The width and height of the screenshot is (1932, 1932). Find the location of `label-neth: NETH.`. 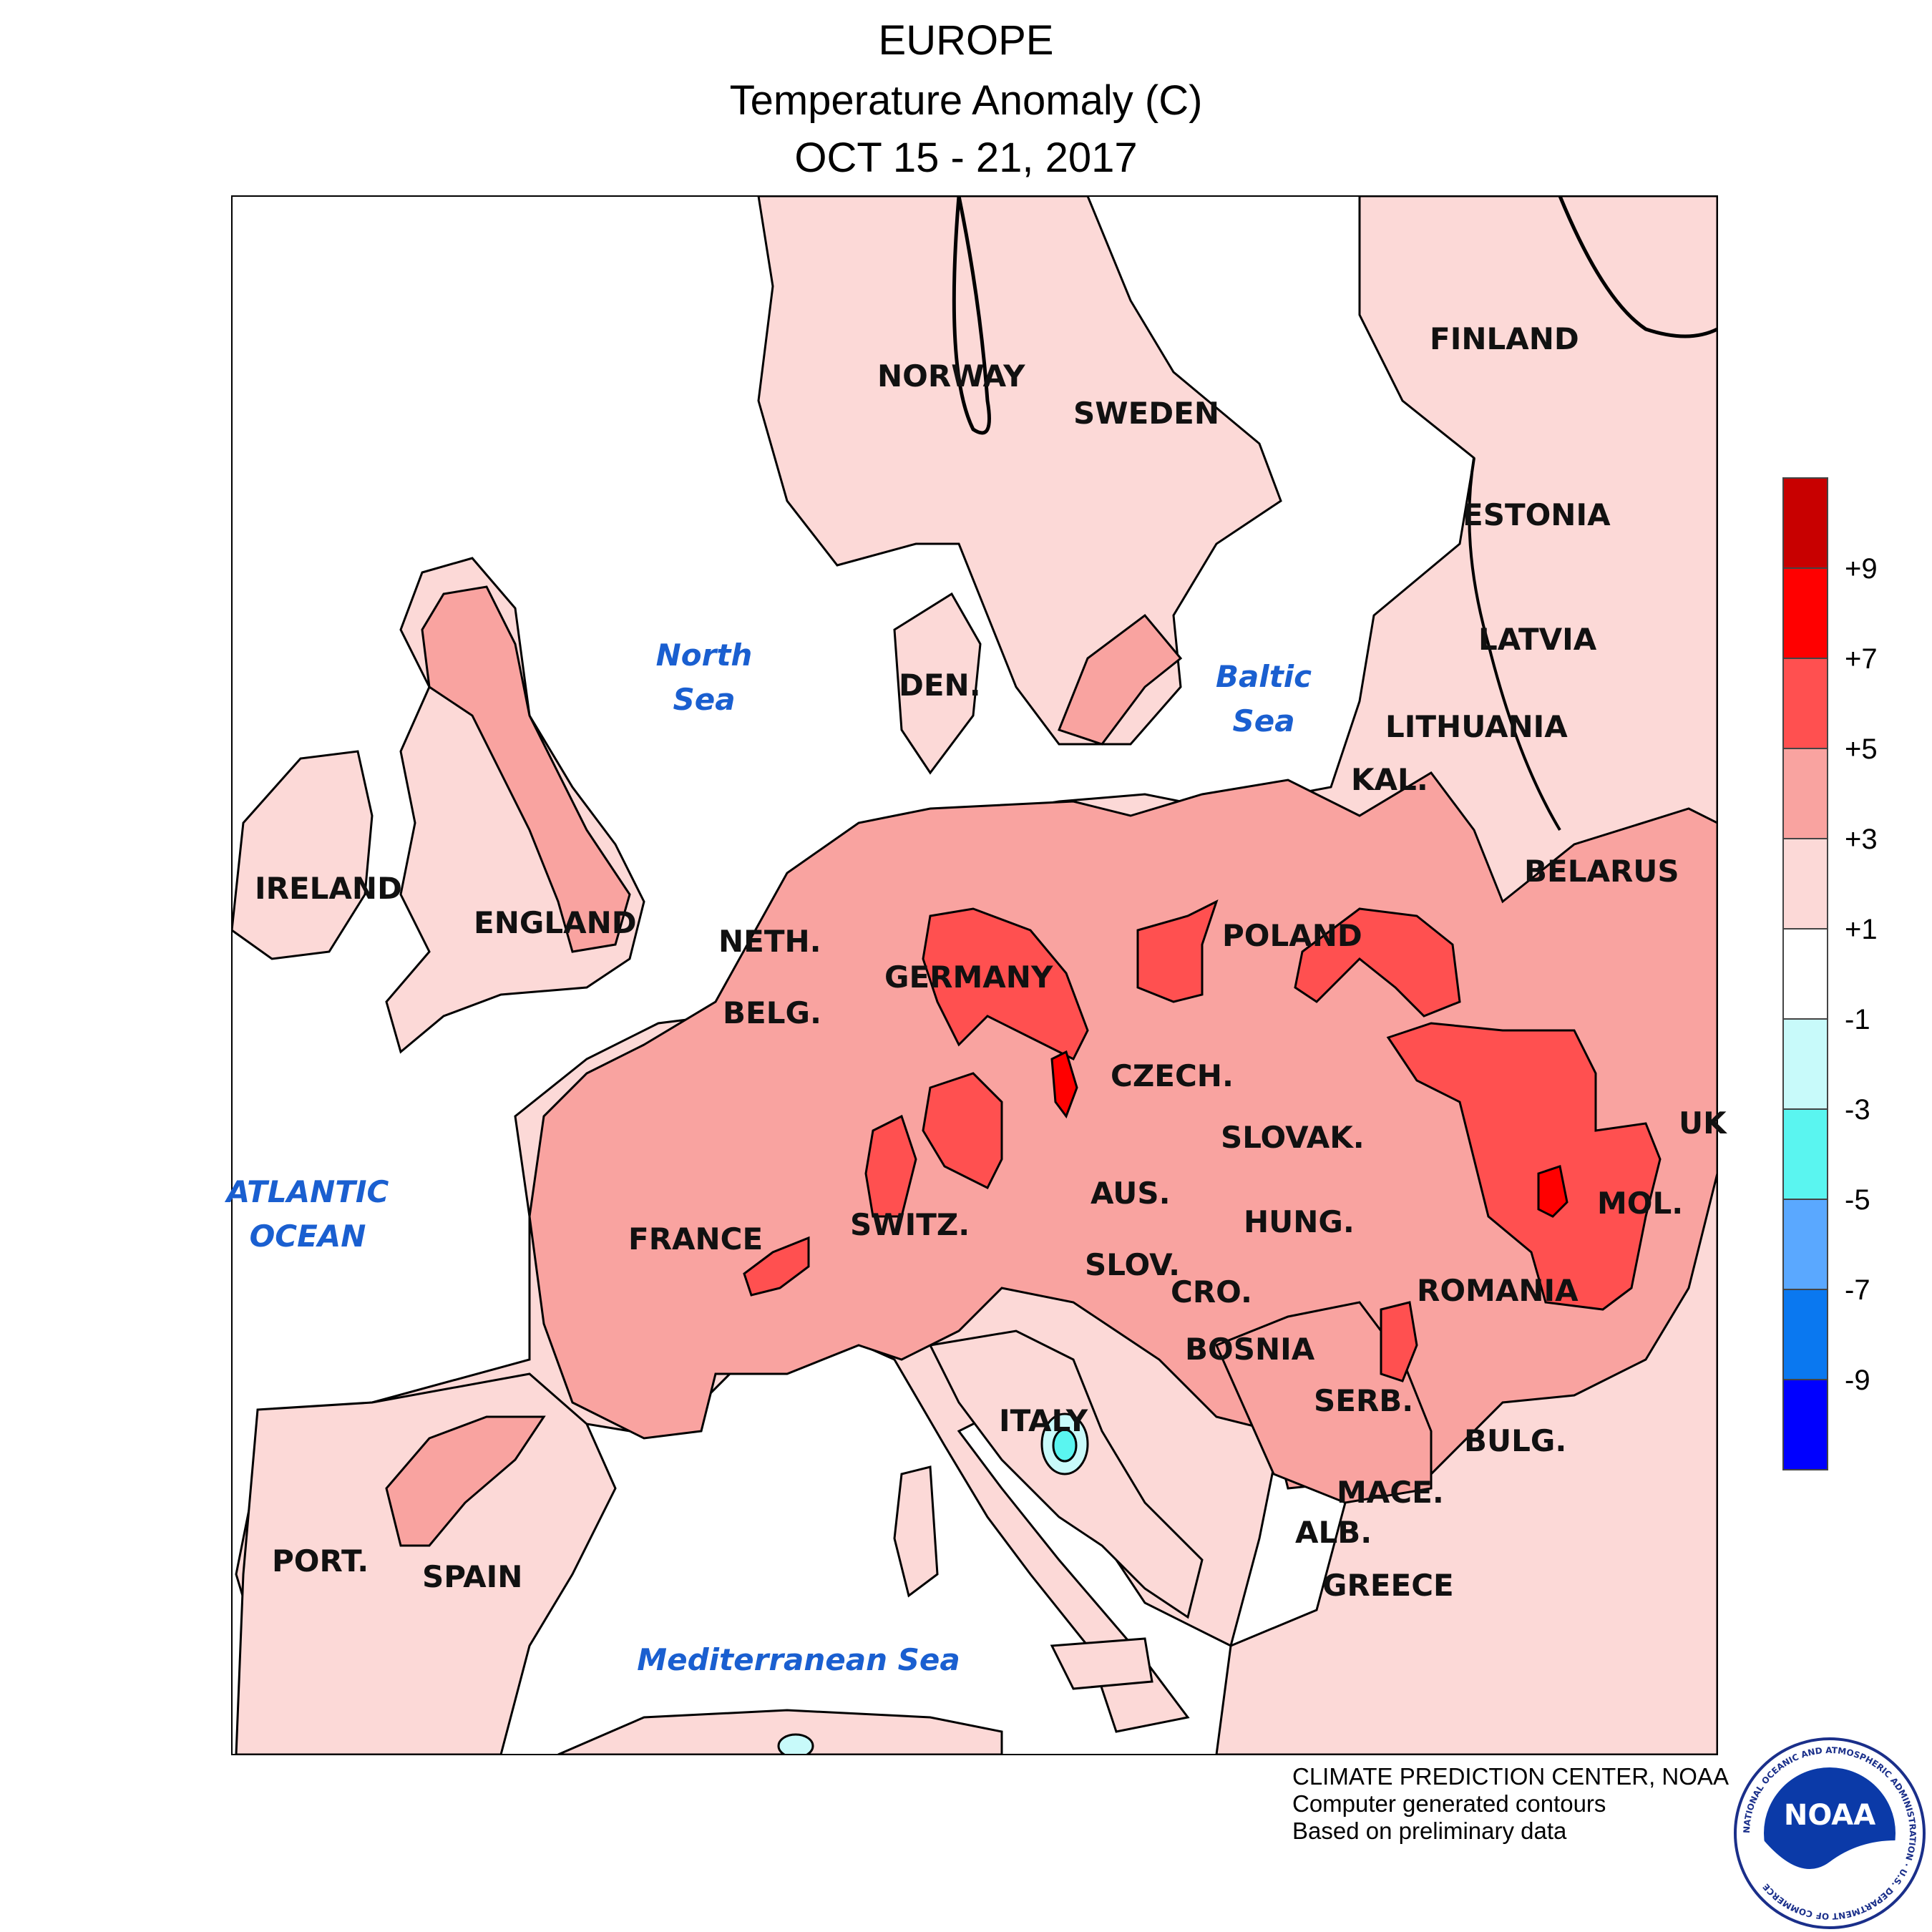

label-neth: NETH. is located at coordinates (769, 941).